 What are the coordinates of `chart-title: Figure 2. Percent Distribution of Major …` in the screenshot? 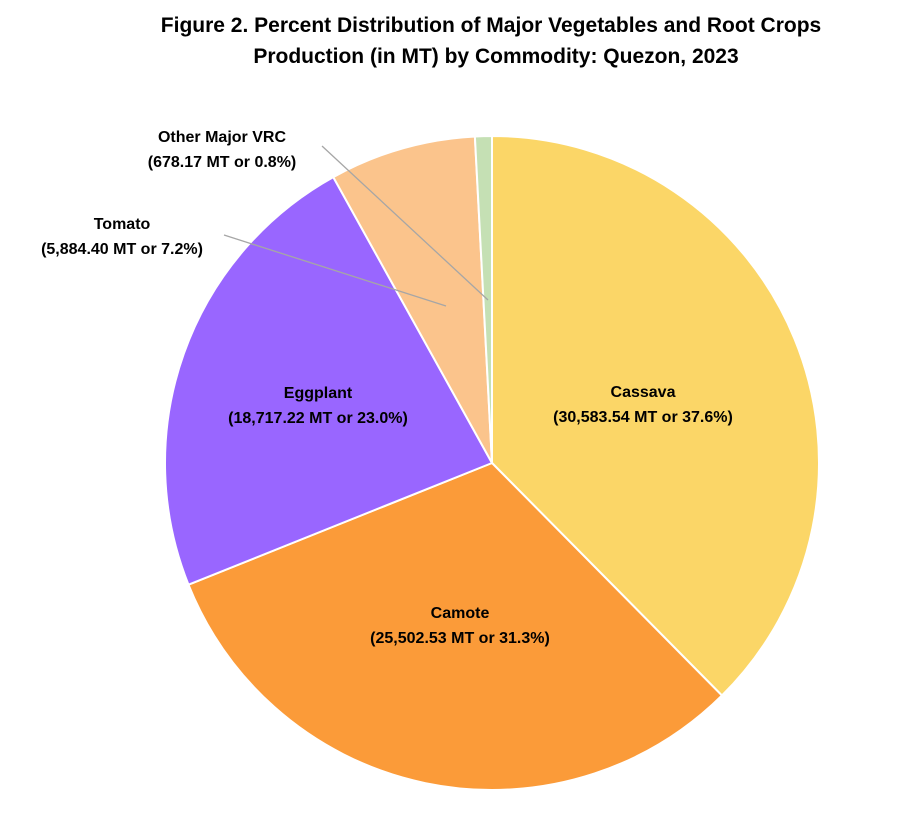 It's located at (461, 41).